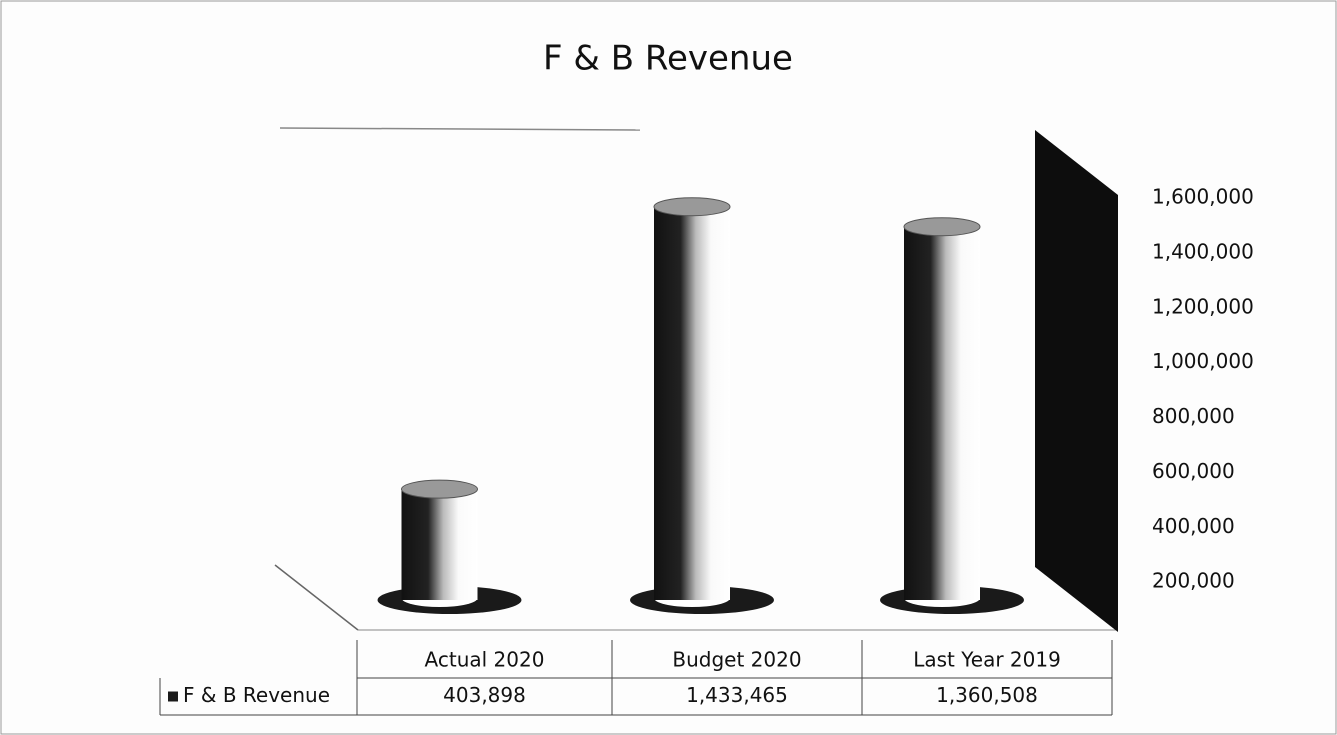  What do you see at coordinates (173, 696) in the screenshot?
I see `legend-key` at bounding box center [173, 696].